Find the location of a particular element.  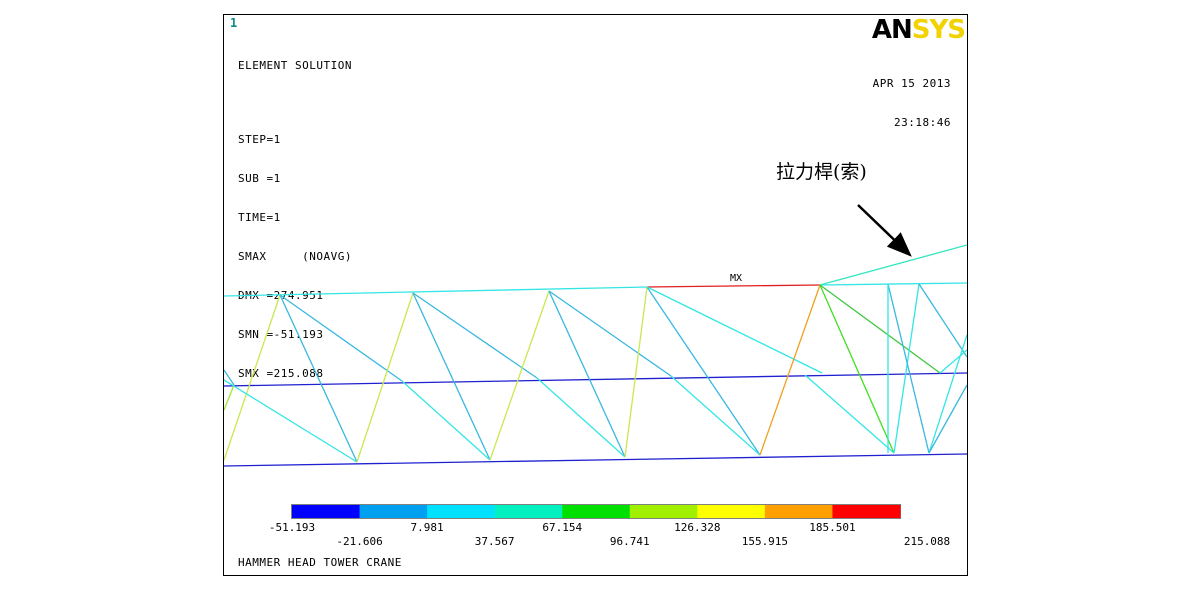

middle-chord is located at coordinates (595, 379).